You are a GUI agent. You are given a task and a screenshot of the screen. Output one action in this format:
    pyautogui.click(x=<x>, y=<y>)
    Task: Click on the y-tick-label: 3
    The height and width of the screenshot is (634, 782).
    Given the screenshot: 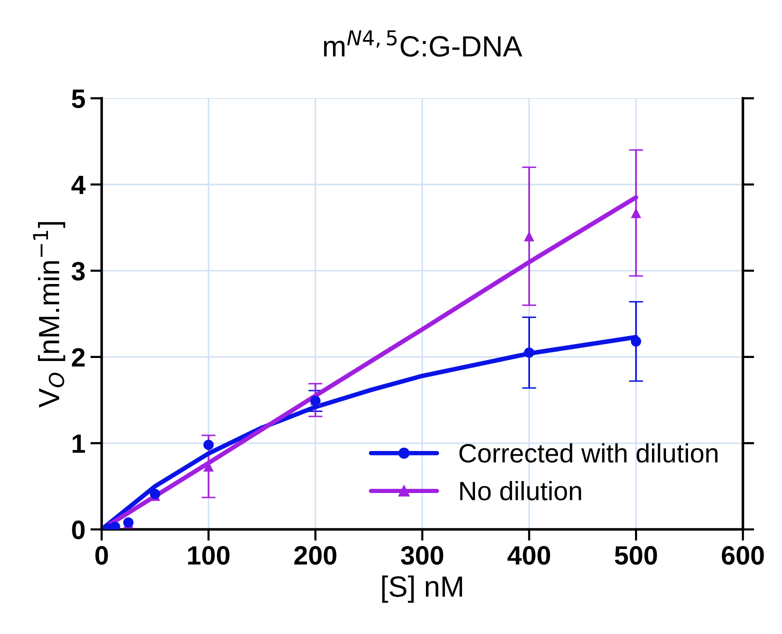 What is the action you would take?
    pyautogui.click(x=78, y=271)
    